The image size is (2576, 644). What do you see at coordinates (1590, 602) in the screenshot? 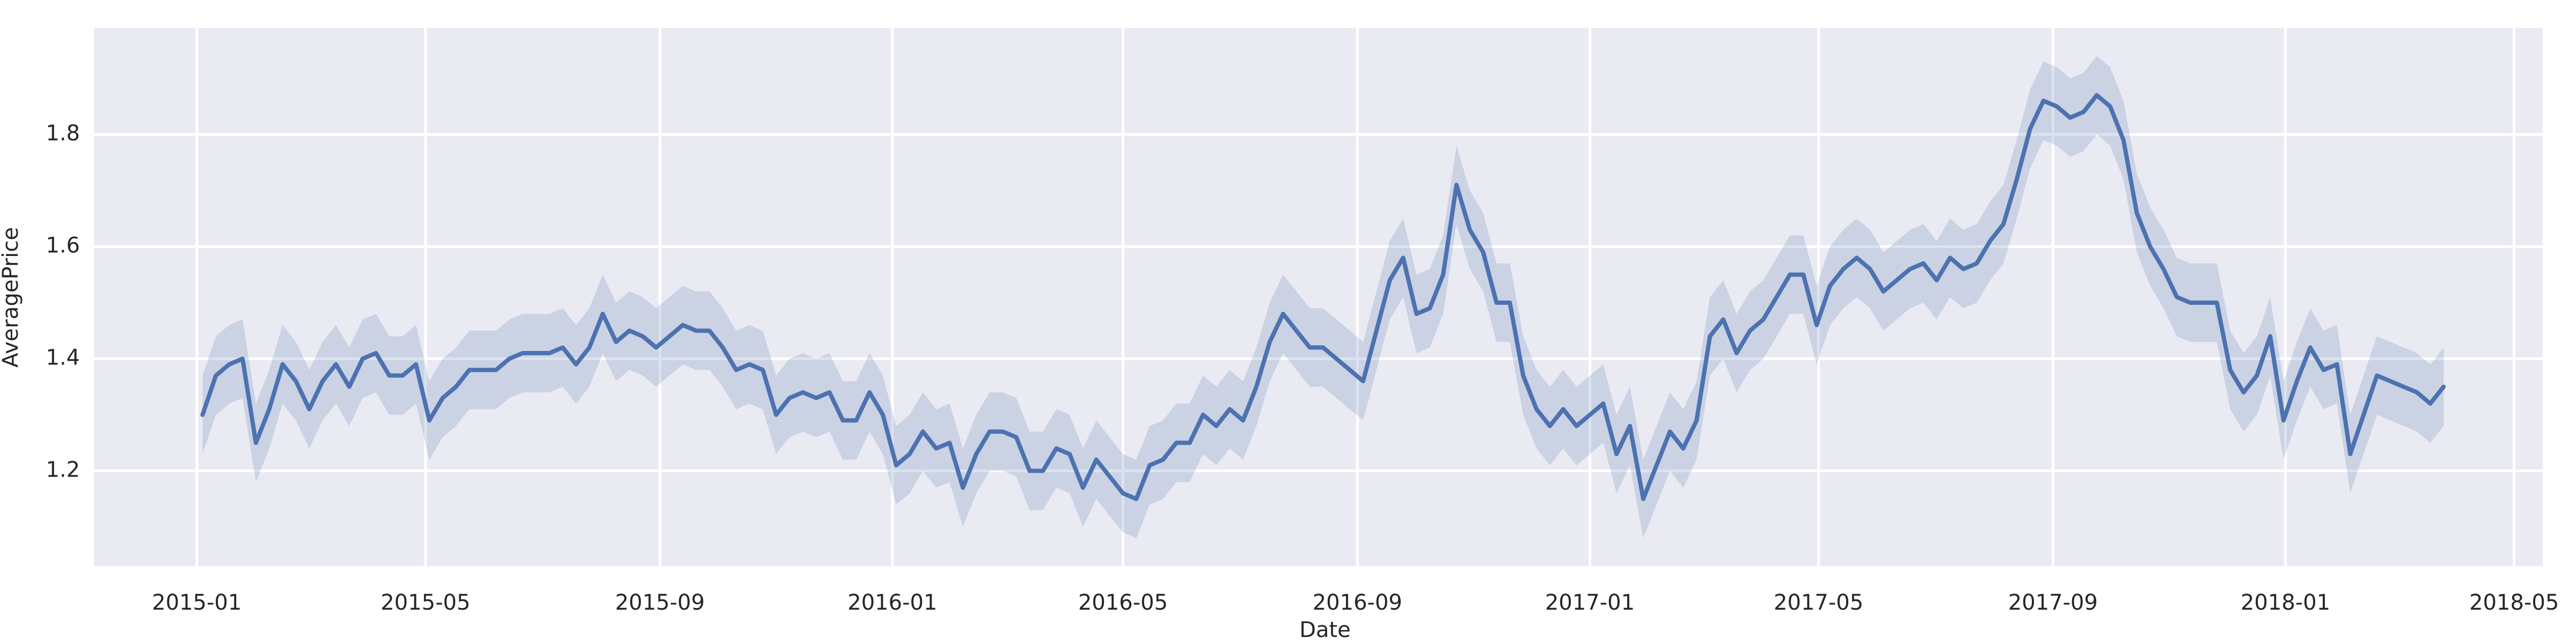
I see `x-tick-label: 2017-01` at bounding box center [1590, 602].